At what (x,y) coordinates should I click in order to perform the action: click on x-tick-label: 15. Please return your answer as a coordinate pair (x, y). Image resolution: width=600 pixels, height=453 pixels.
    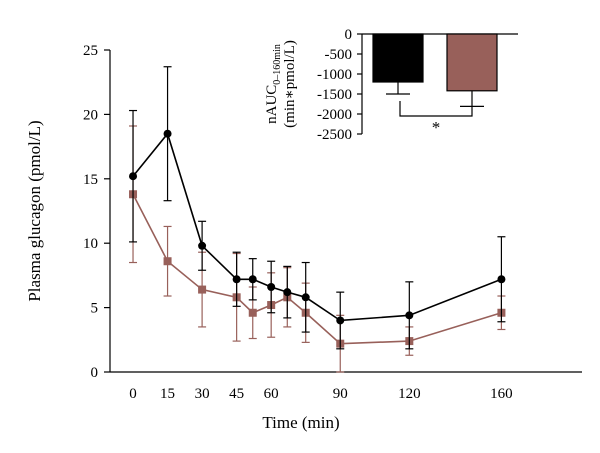
    Looking at the image, I should click on (167, 394).